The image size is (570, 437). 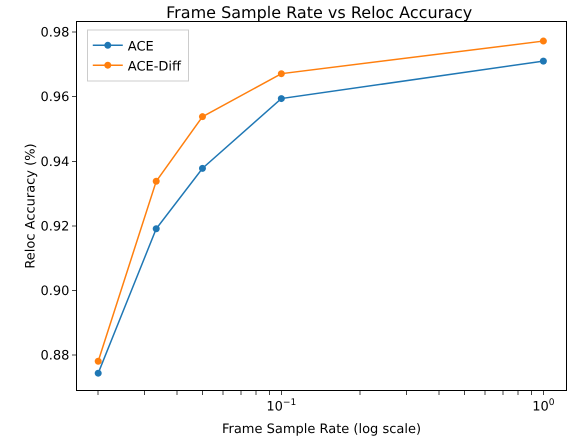 What do you see at coordinates (155, 66) in the screenshot?
I see `legend-label: ACE-Diff` at bounding box center [155, 66].